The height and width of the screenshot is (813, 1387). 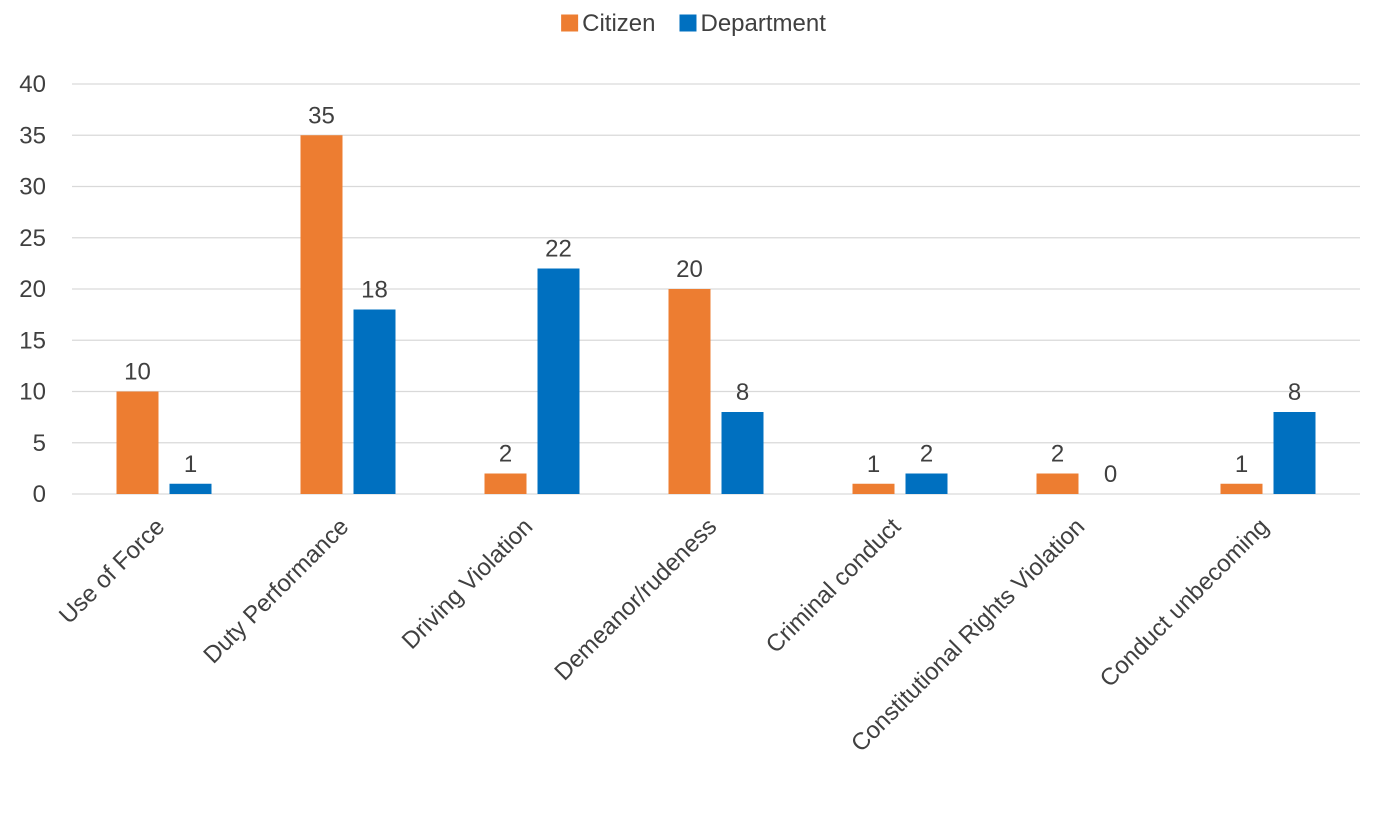 I want to click on chart-legend: Citizen Department, so click(x=693, y=23).